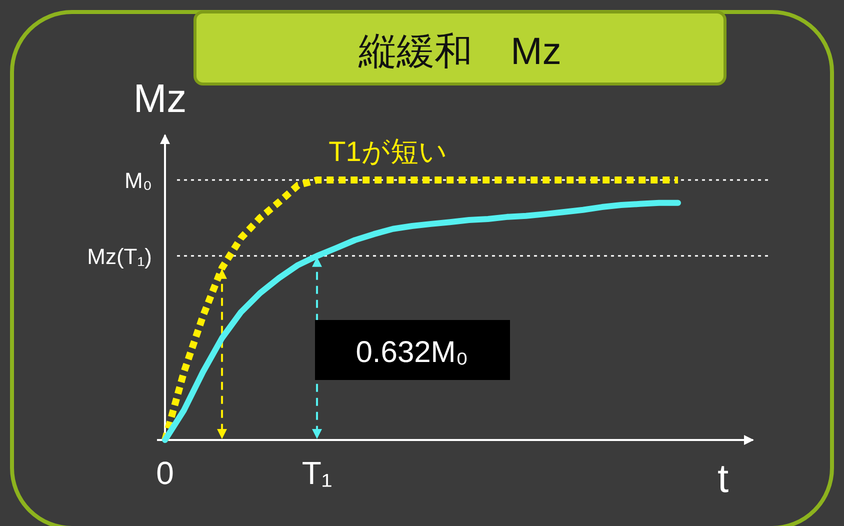 This screenshot has width=844, height=526. What do you see at coordinates (165, 473) in the screenshot?
I see `xtick: 0` at bounding box center [165, 473].